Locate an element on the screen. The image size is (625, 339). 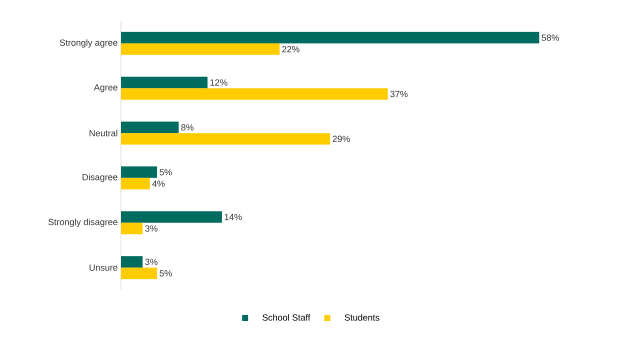
y-tick-label: Unsure is located at coordinates (104, 267).